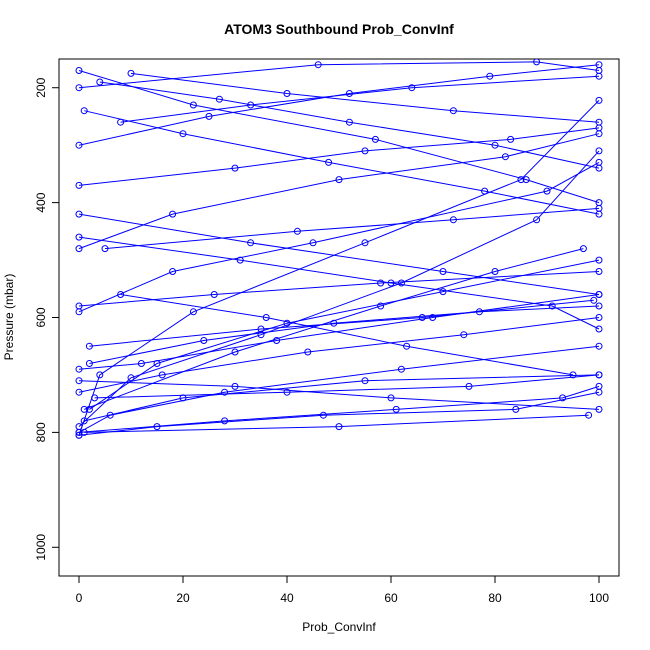  What do you see at coordinates (79, 598) in the screenshot?
I see `x-tick-label: 0` at bounding box center [79, 598].